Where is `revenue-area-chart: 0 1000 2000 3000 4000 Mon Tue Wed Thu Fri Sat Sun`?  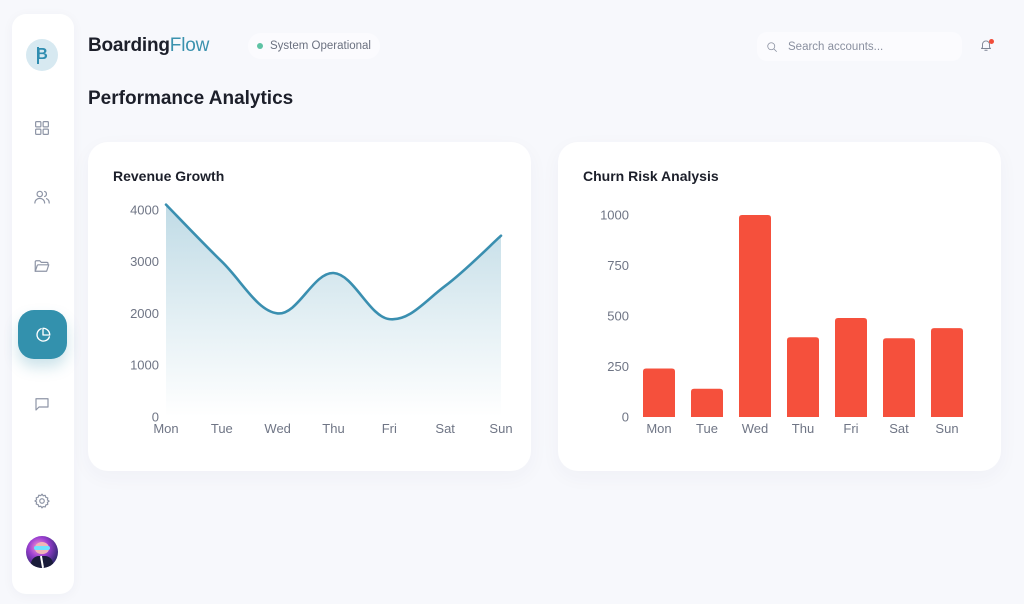 revenue-area-chart: 0 1000 2000 3000 4000 Mon Tue Wed Thu Fri Sat Sun is located at coordinates (321, 319).